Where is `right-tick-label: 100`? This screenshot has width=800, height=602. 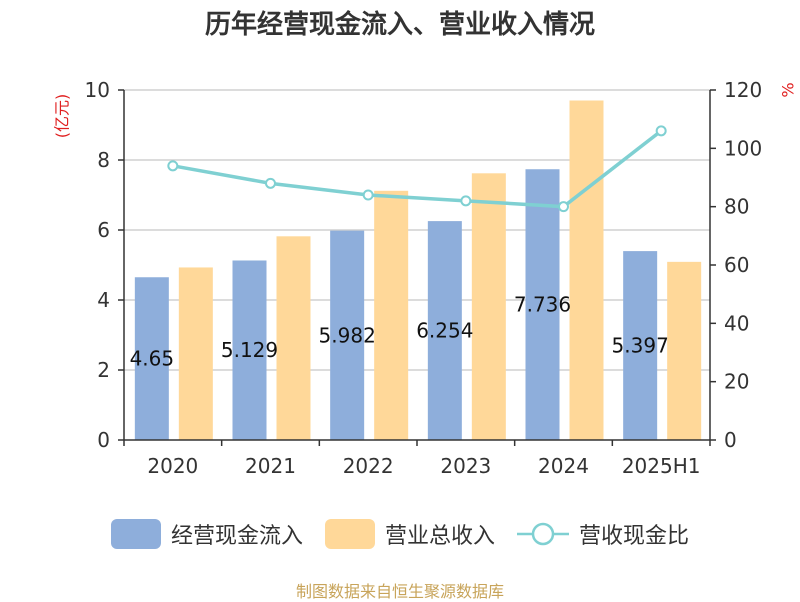 right-tick-label: 100 is located at coordinates (743, 148).